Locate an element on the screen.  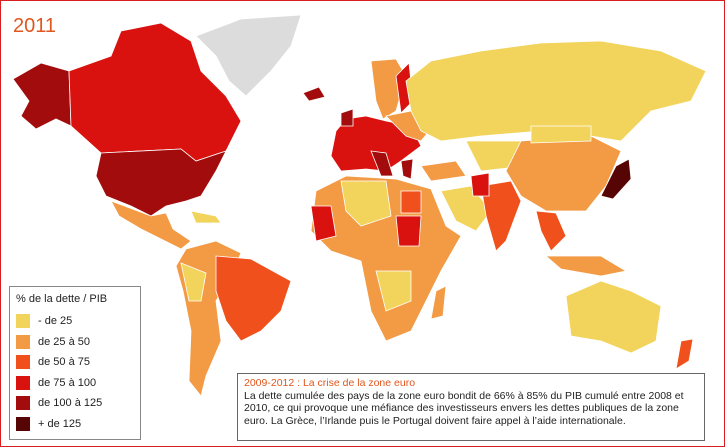
legend-item: de 25 à 50 is located at coordinates (75, 342).